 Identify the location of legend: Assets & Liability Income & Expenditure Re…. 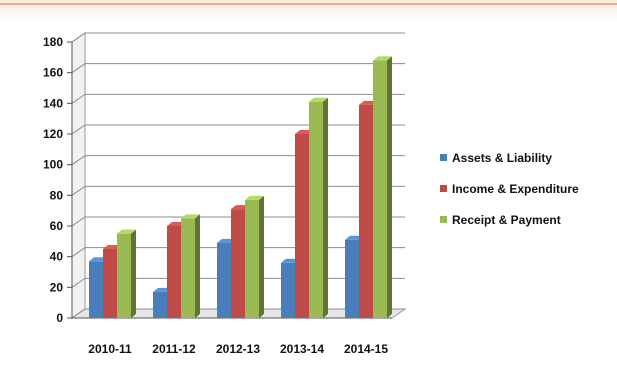
(509, 189).